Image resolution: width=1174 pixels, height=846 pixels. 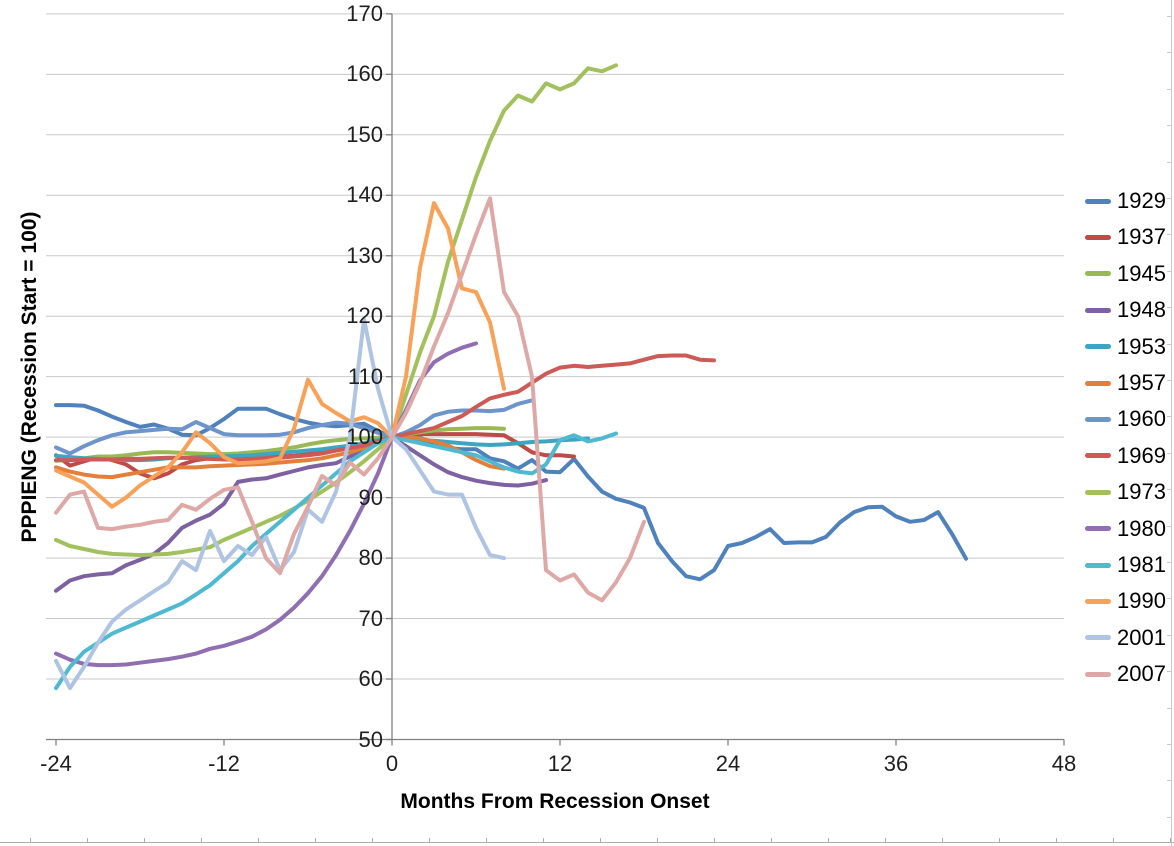 I want to click on series-line-1990, so click(x=280, y=355).